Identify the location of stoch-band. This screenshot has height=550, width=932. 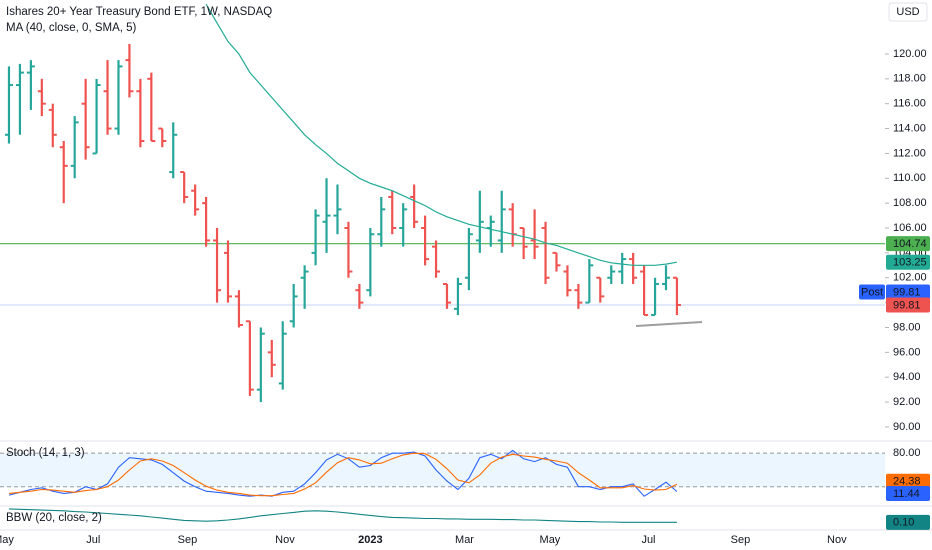
(442, 470).